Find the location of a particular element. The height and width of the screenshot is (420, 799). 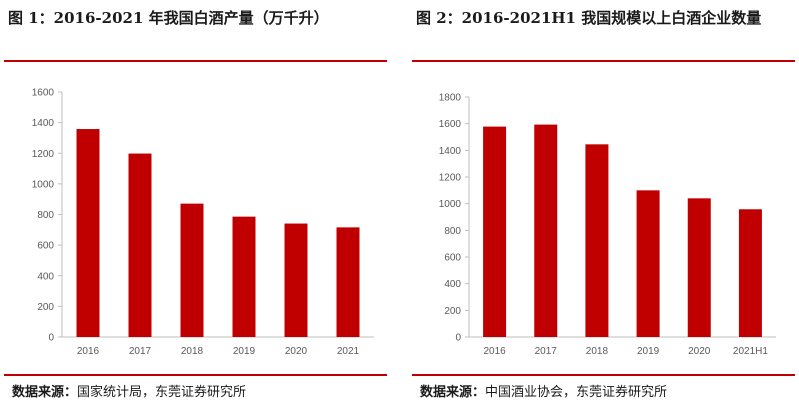

figure-1-source: 数据来源：国家统计局，东莞证券研究所 is located at coordinates (129, 390).